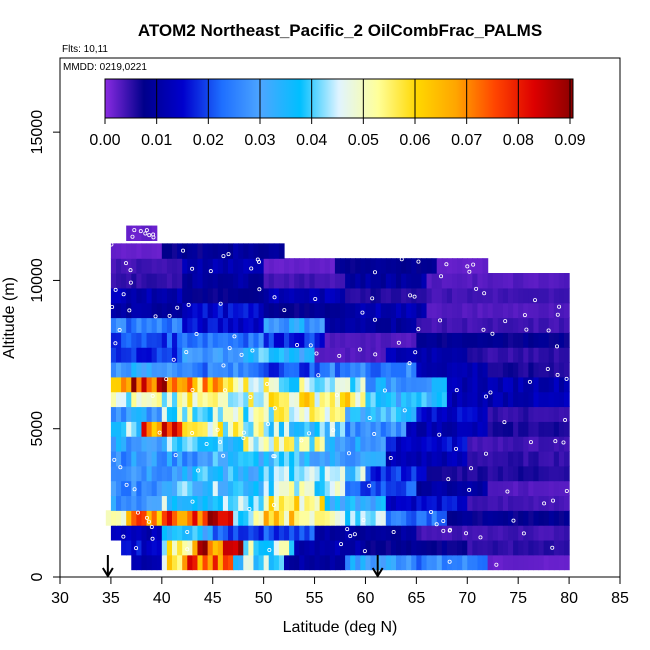  I want to click on colorbar-tick-label: 0.06, so click(414, 140).